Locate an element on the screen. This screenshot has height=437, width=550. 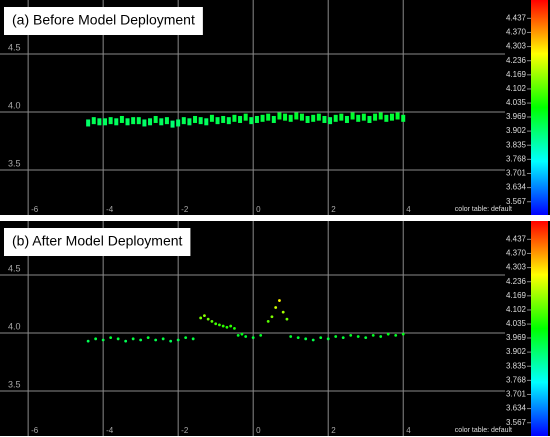
x-tick-label: 4 is located at coordinates (408, 430).